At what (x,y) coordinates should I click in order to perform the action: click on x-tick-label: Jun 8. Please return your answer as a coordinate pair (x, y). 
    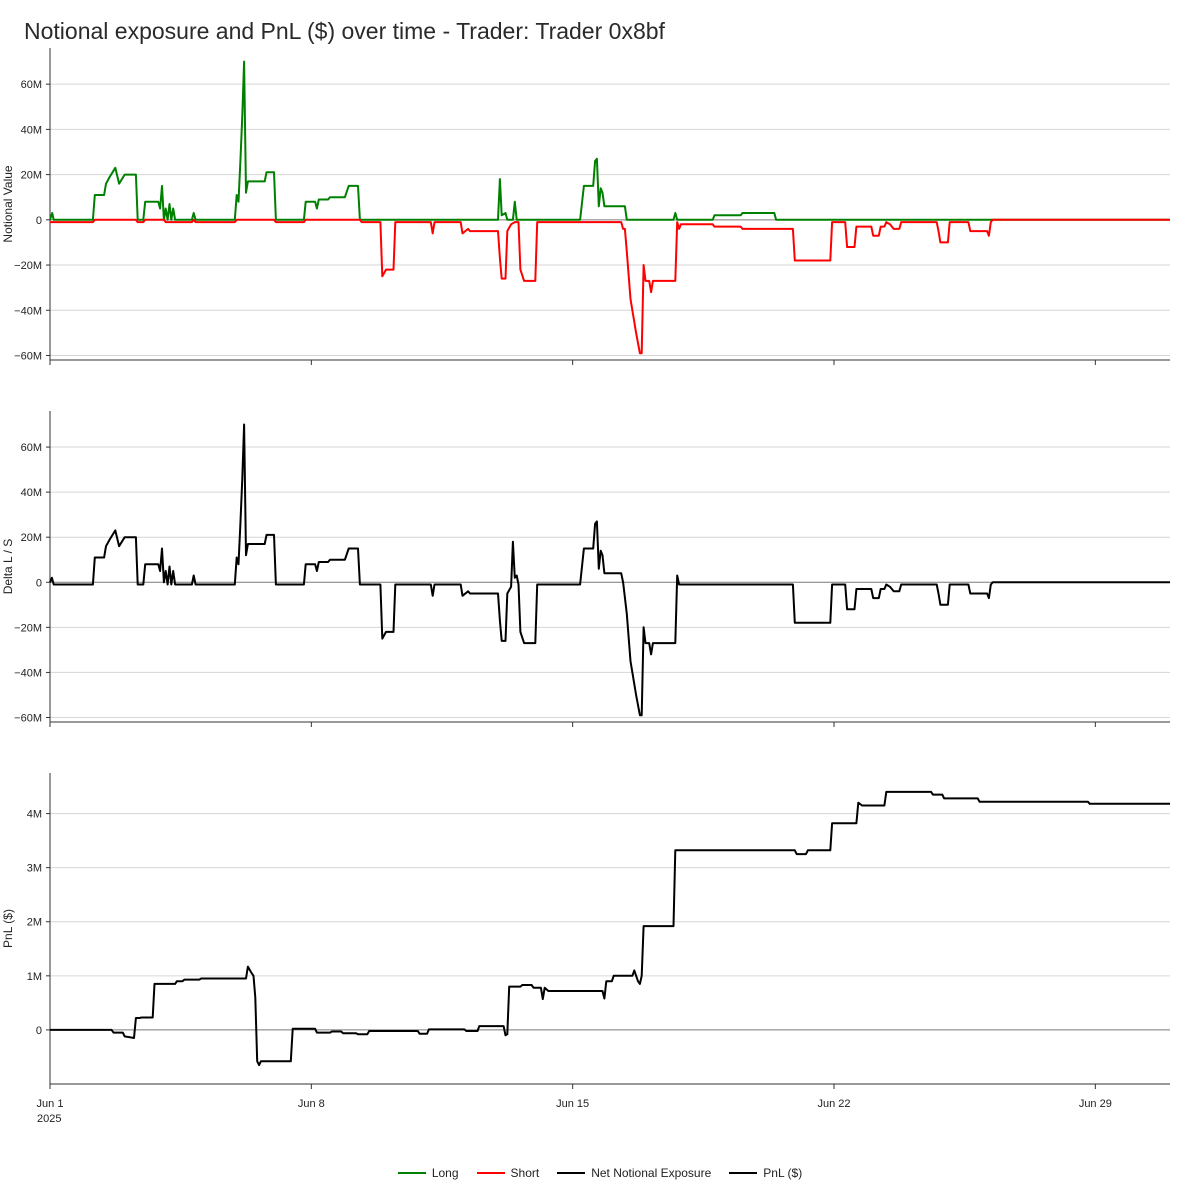
    Looking at the image, I should click on (311, 1104).